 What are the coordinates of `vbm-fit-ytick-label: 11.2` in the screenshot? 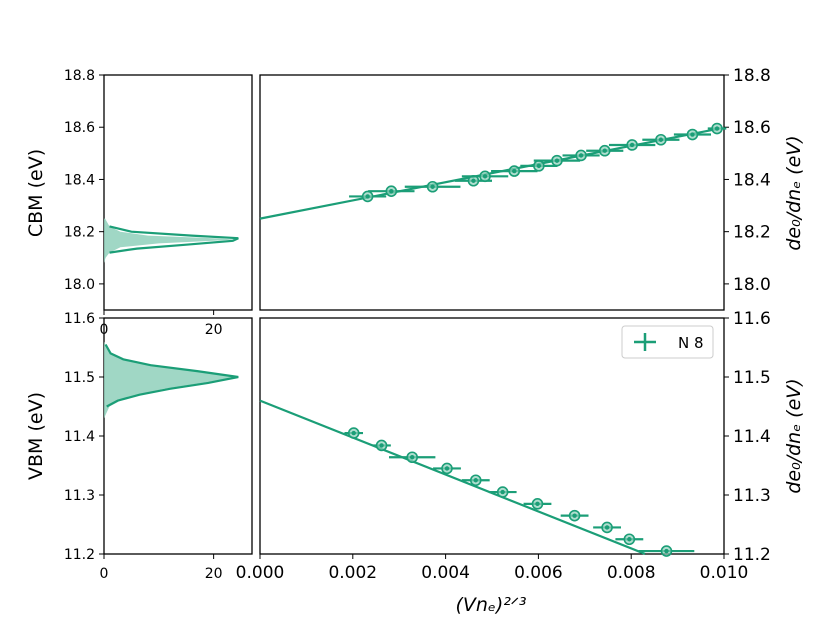 It's located at (752, 555).